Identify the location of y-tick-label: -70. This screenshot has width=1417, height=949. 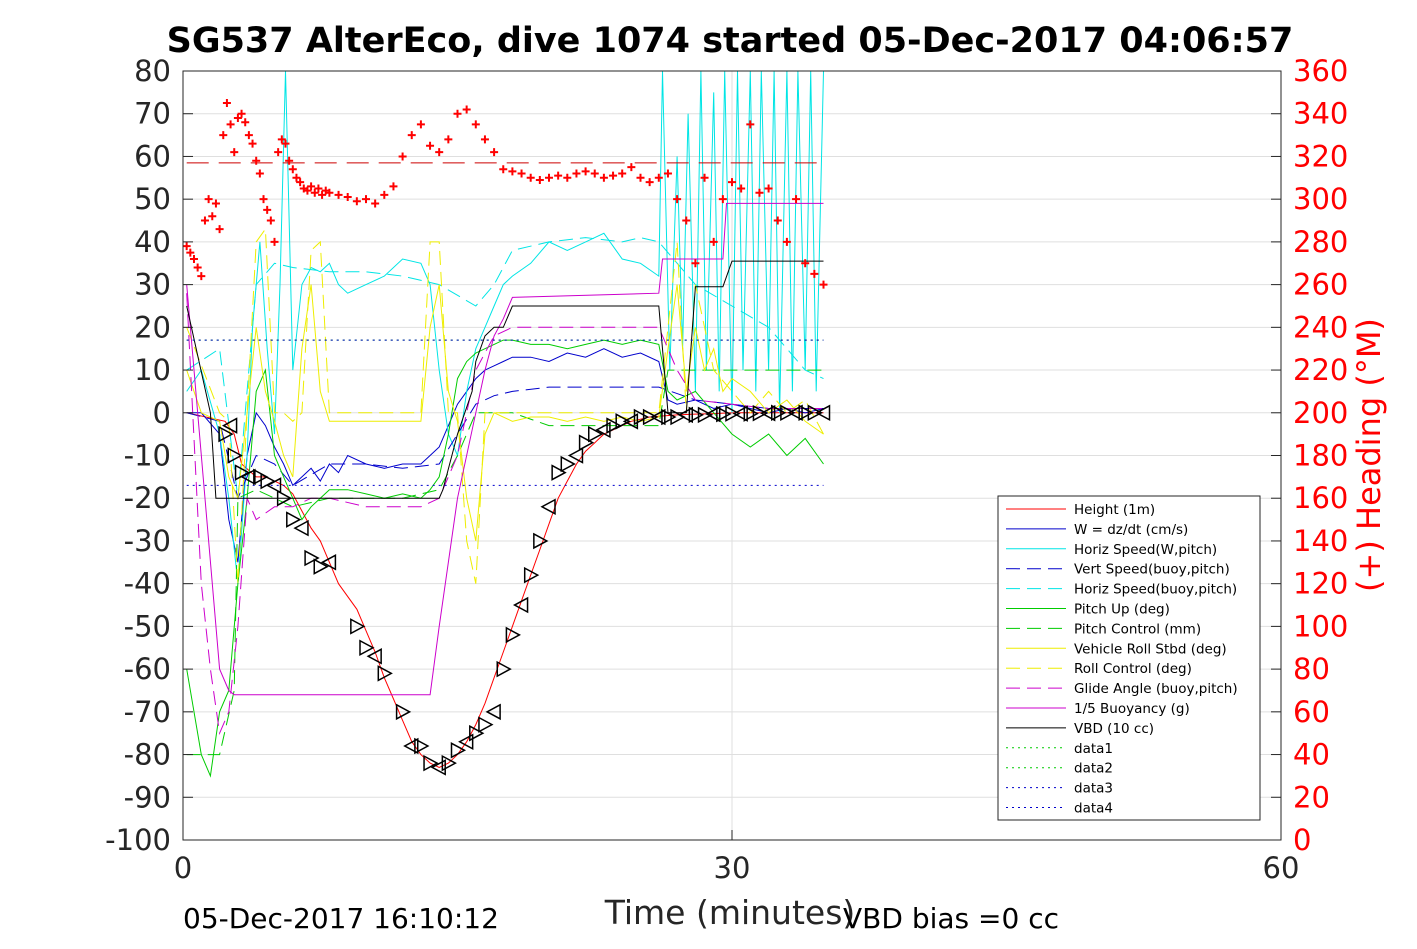
(147, 712).